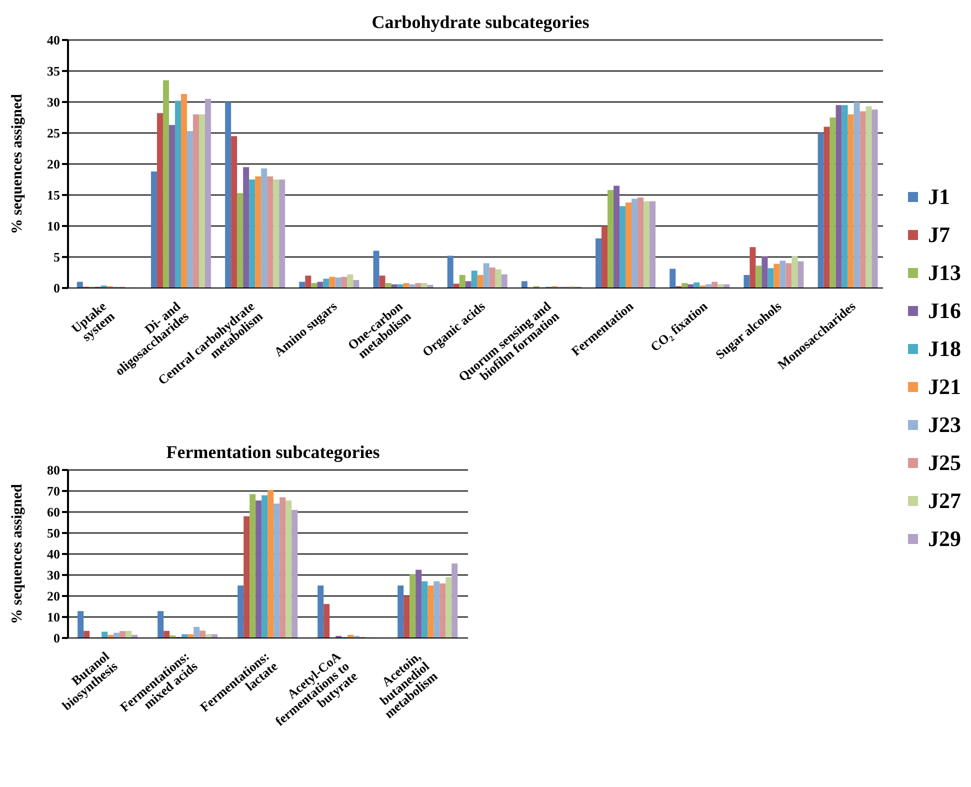 This screenshot has height=787, width=971. What do you see at coordinates (53, 491) in the screenshot?
I see `y-tick-label: 70` at bounding box center [53, 491].